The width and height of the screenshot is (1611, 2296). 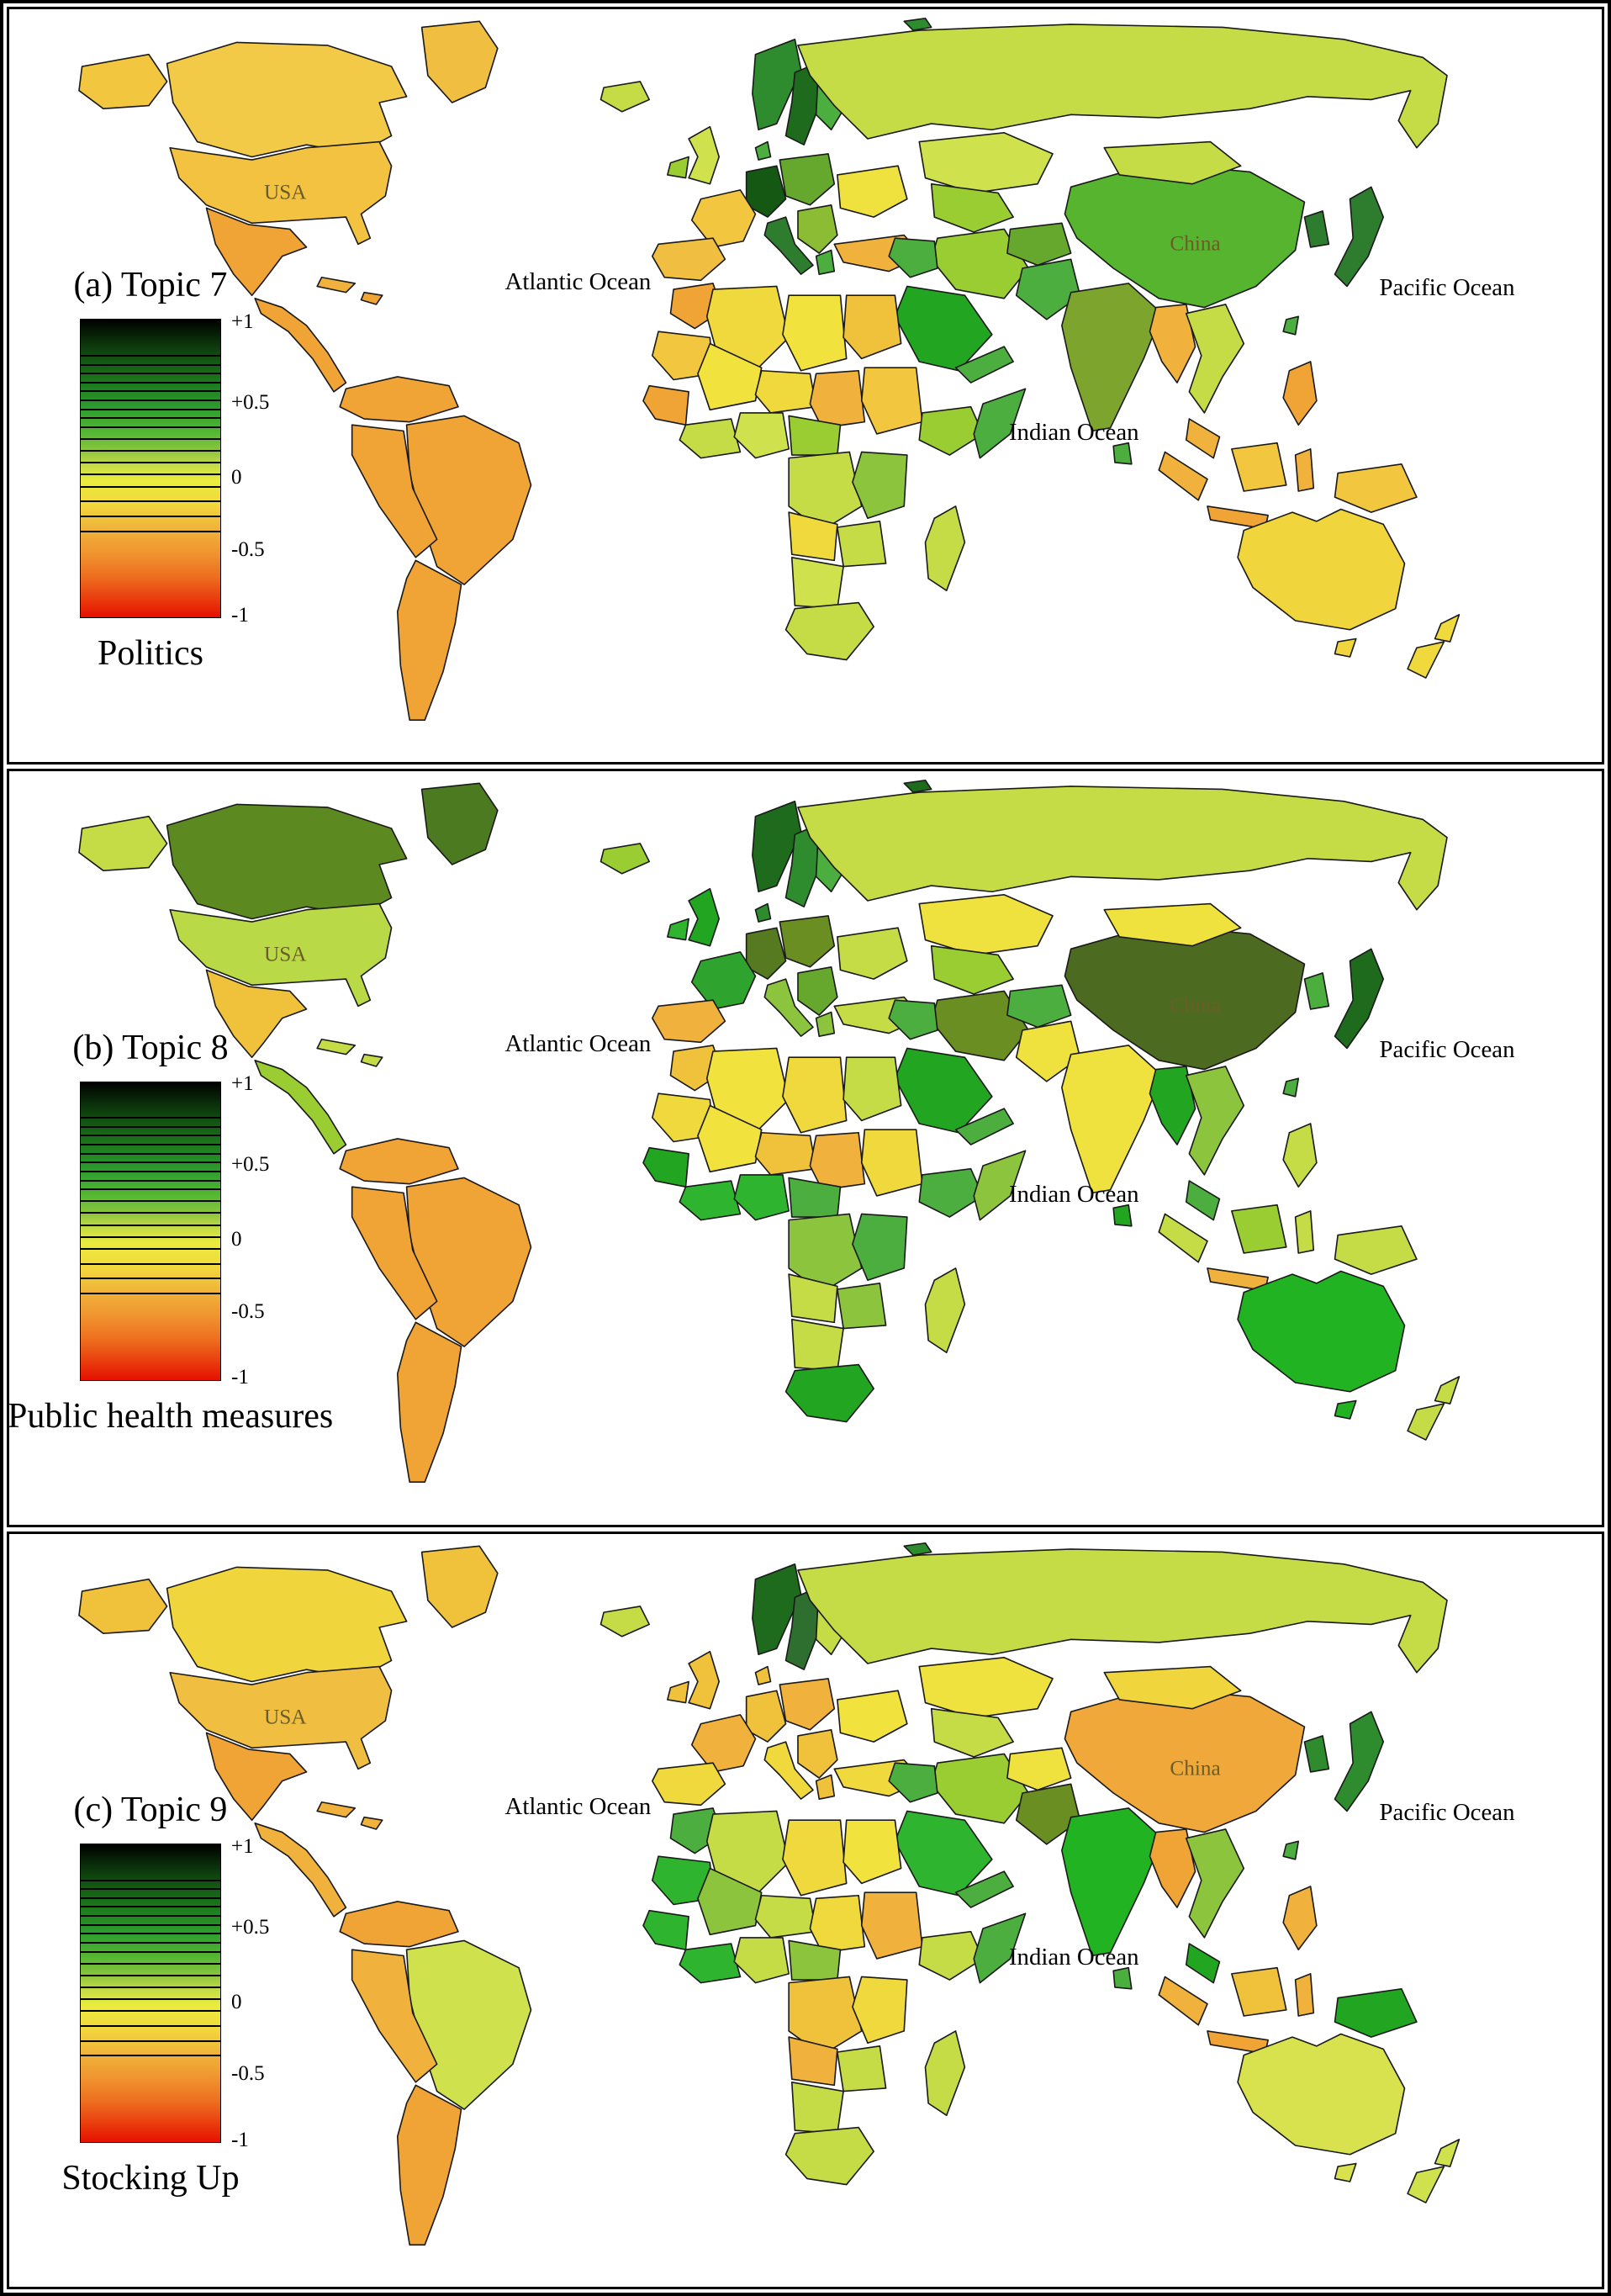 I want to click on country-egypt, so click(x=872, y=1089).